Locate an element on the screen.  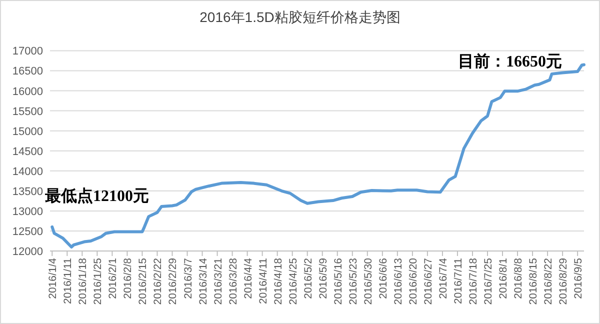
x-tick-label: 2016/3/21 is located at coordinates (218, 281).